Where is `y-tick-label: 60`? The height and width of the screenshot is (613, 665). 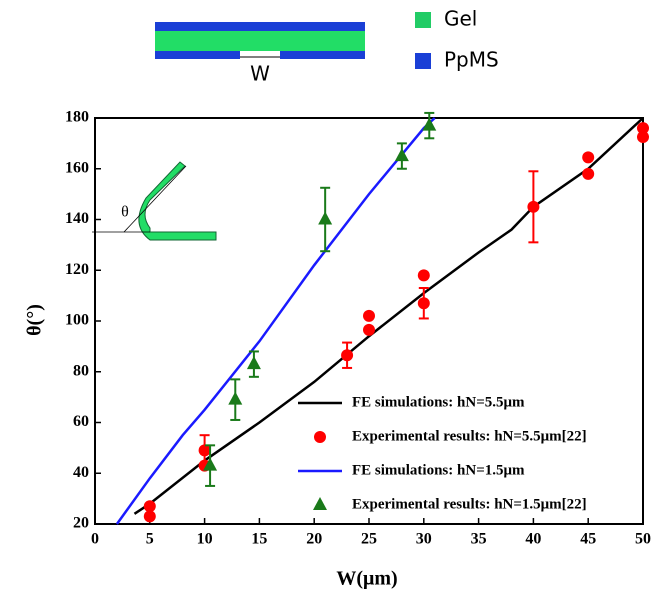
y-tick-label: 60 is located at coordinates (81, 421).